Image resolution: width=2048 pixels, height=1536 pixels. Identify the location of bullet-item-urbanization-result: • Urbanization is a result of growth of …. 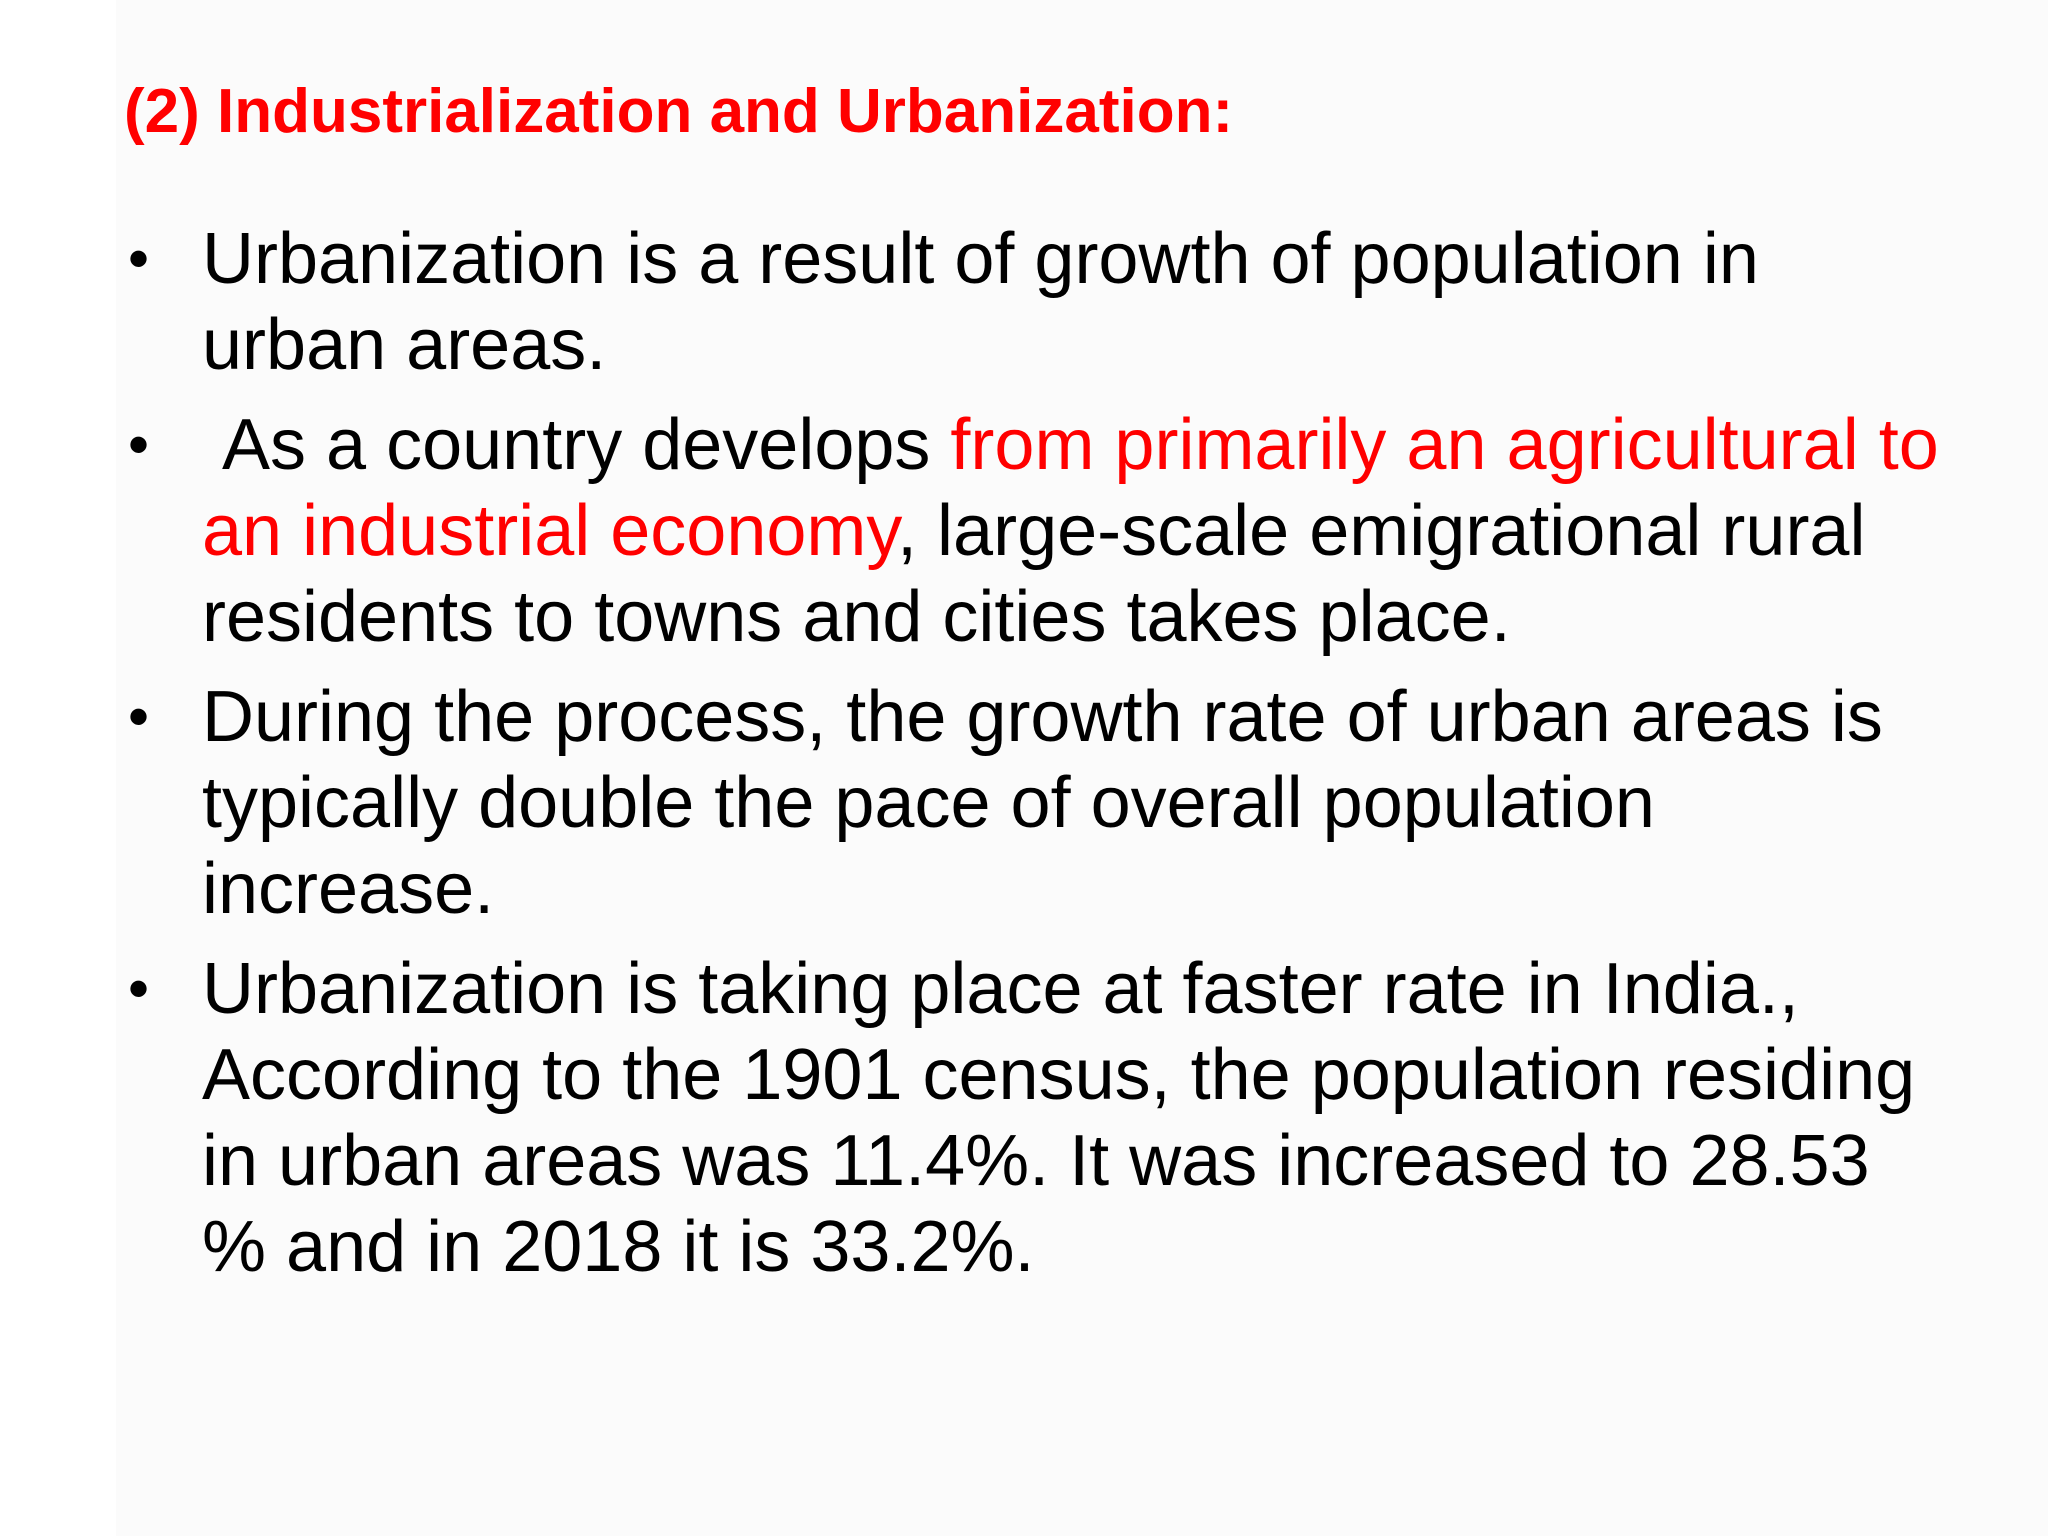
(1034, 302).